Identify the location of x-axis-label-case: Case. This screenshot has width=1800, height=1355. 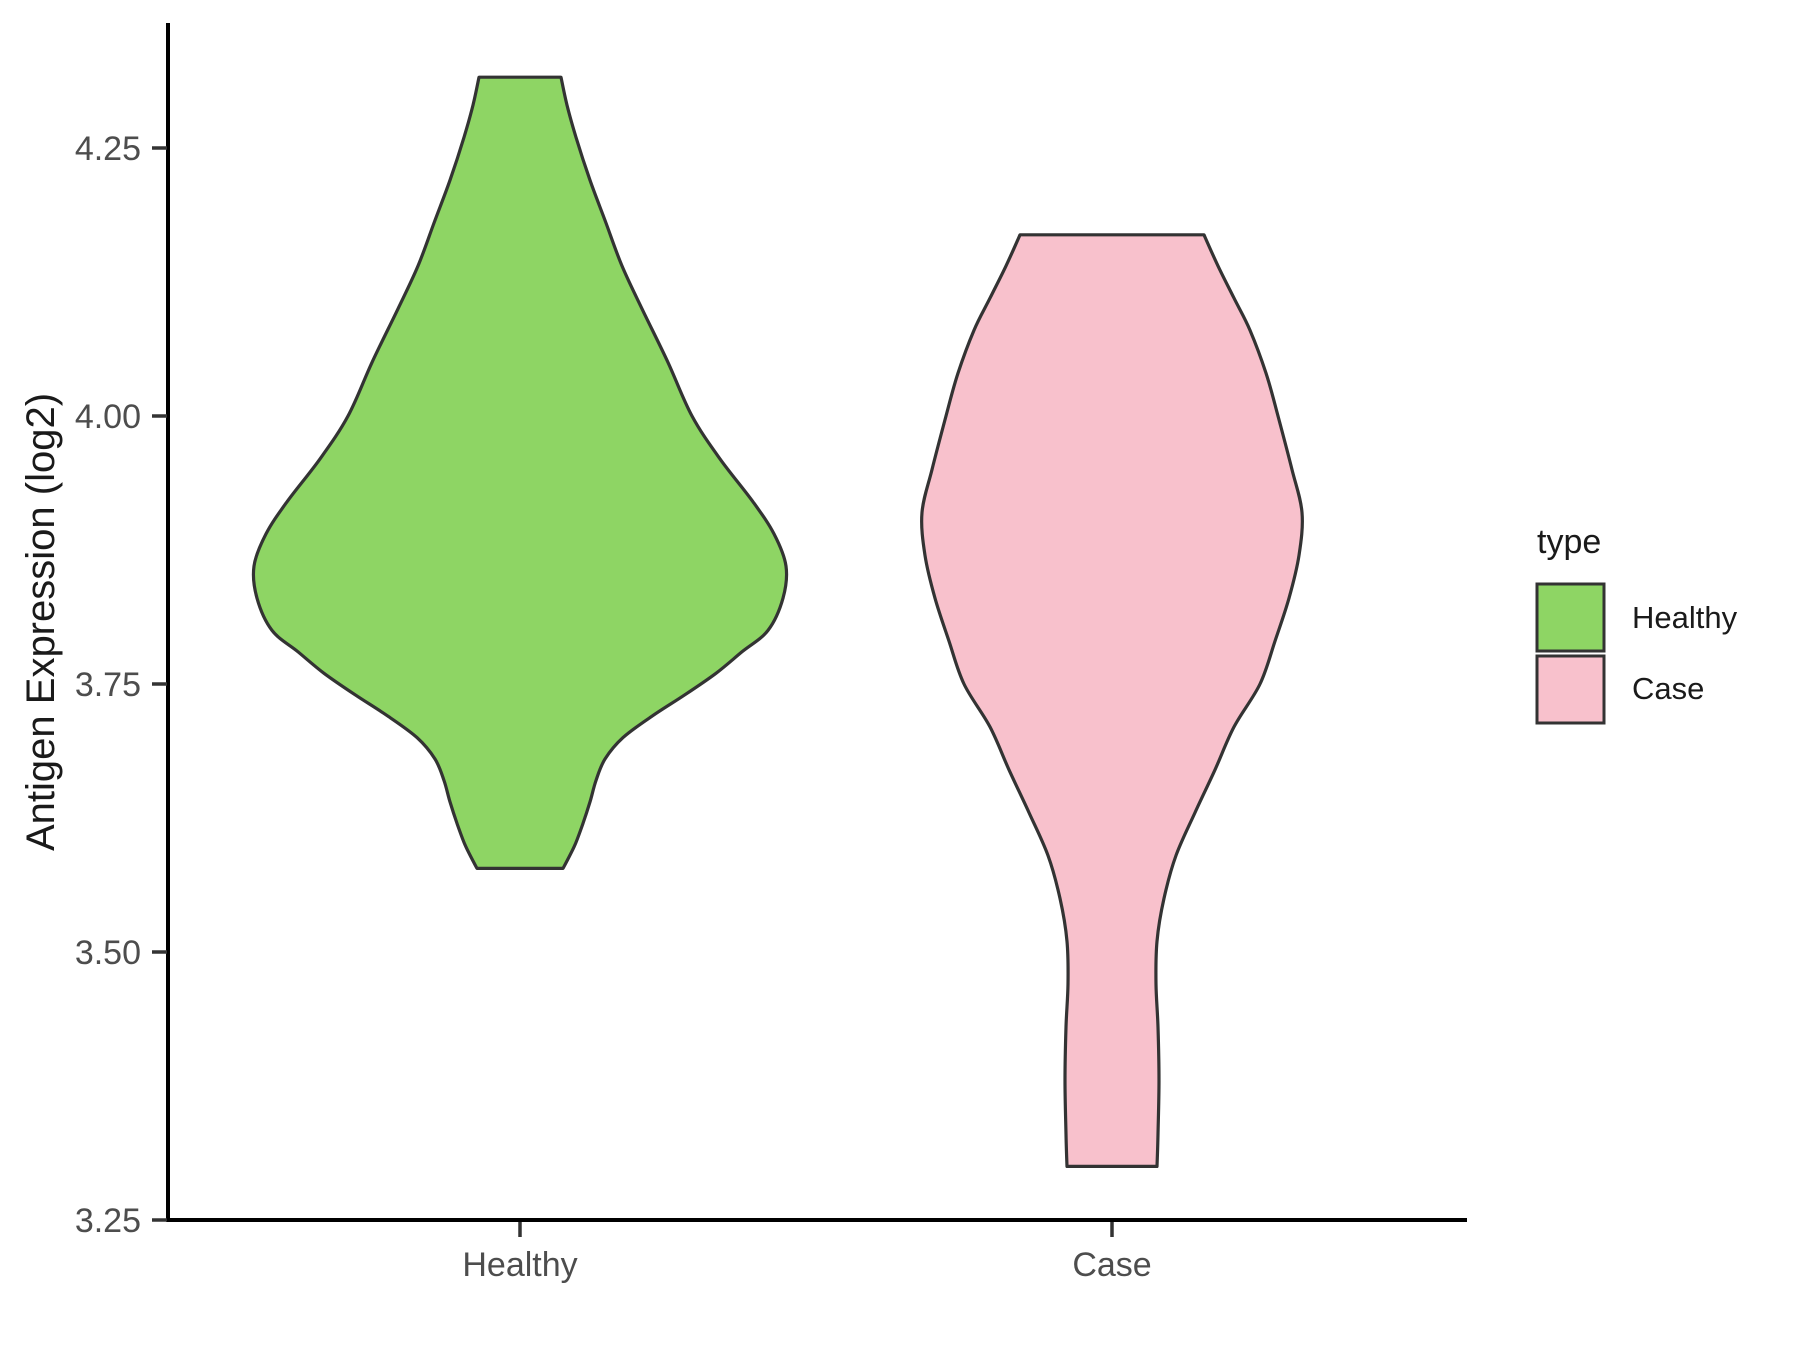
(1111, 1265).